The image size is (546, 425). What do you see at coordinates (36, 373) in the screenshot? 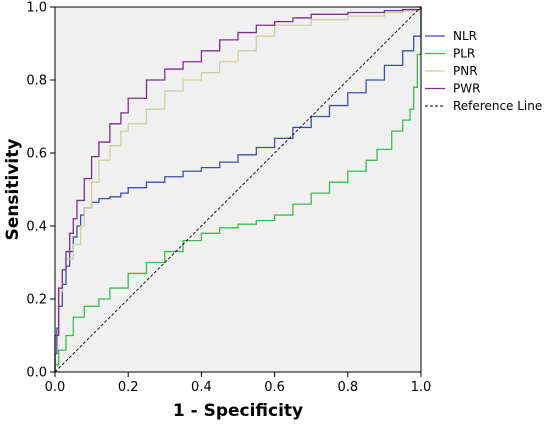
I see `y-tick-label: 0.0` at bounding box center [36, 373].